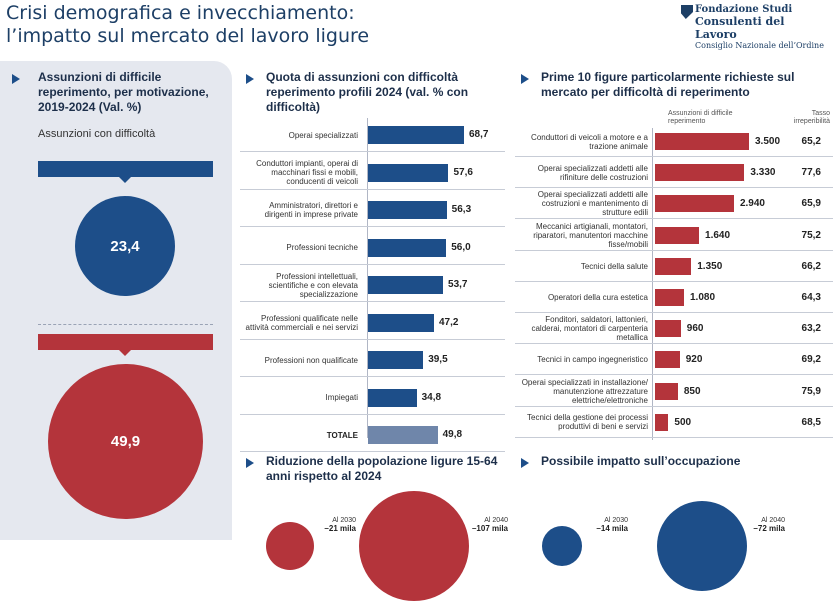 The image size is (833, 601). Describe the element at coordinates (811, 391) in the screenshot. I see `top10-rate-value: 75,9` at that location.